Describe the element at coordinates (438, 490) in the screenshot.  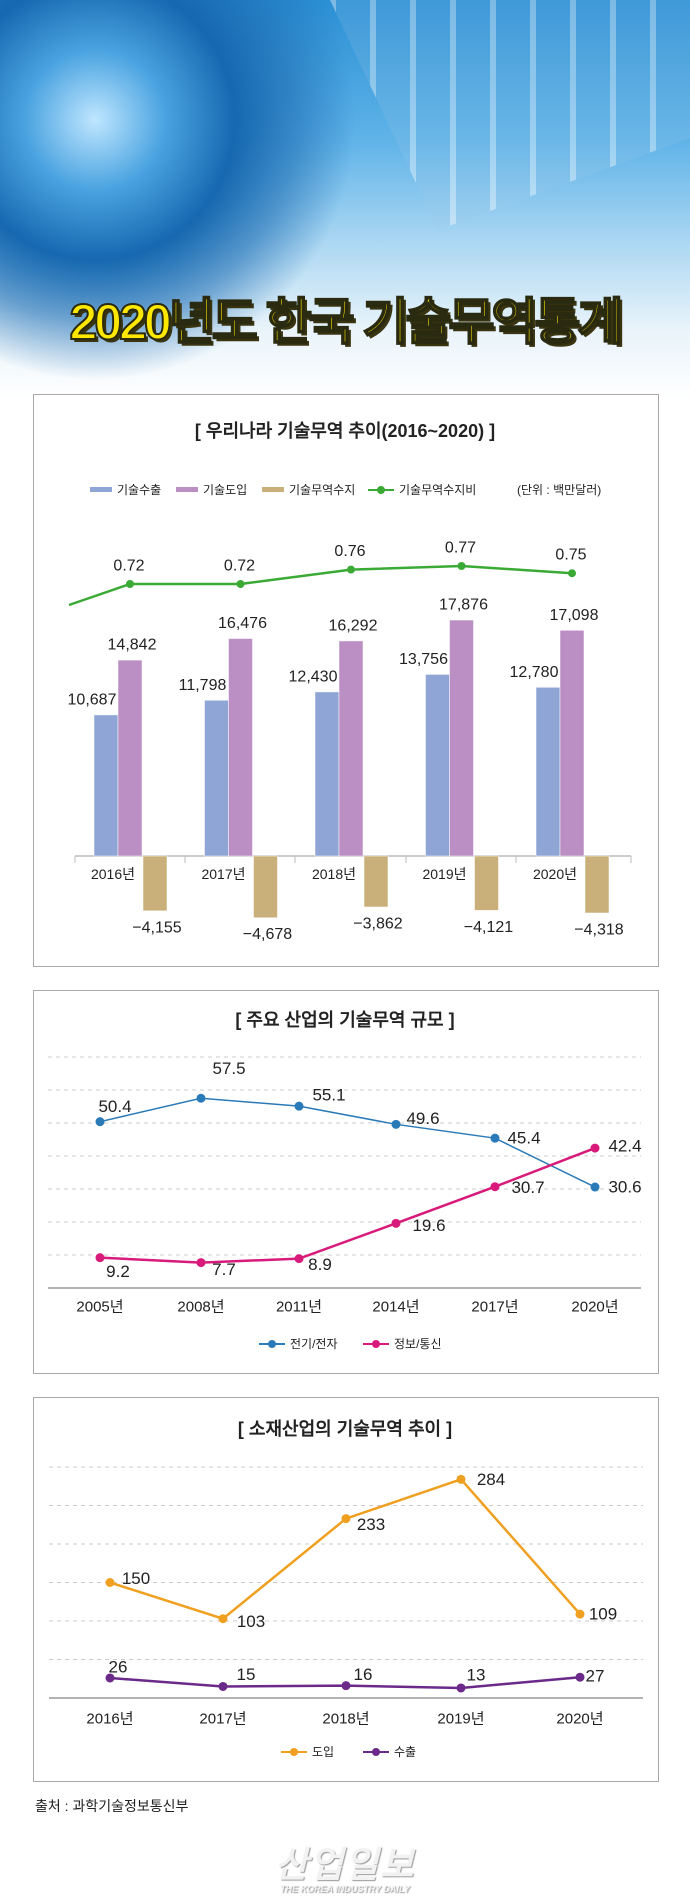
I see `legend-label: 기술무역수지비` at that location.